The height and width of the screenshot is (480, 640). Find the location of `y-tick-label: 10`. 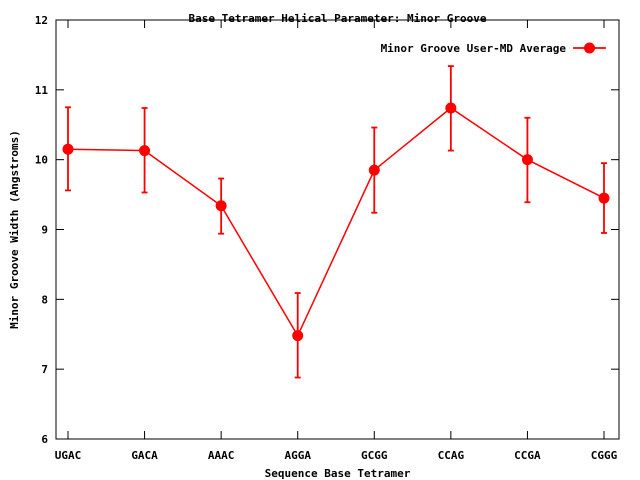

y-tick-label: 10 is located at coordinates (41, 160).